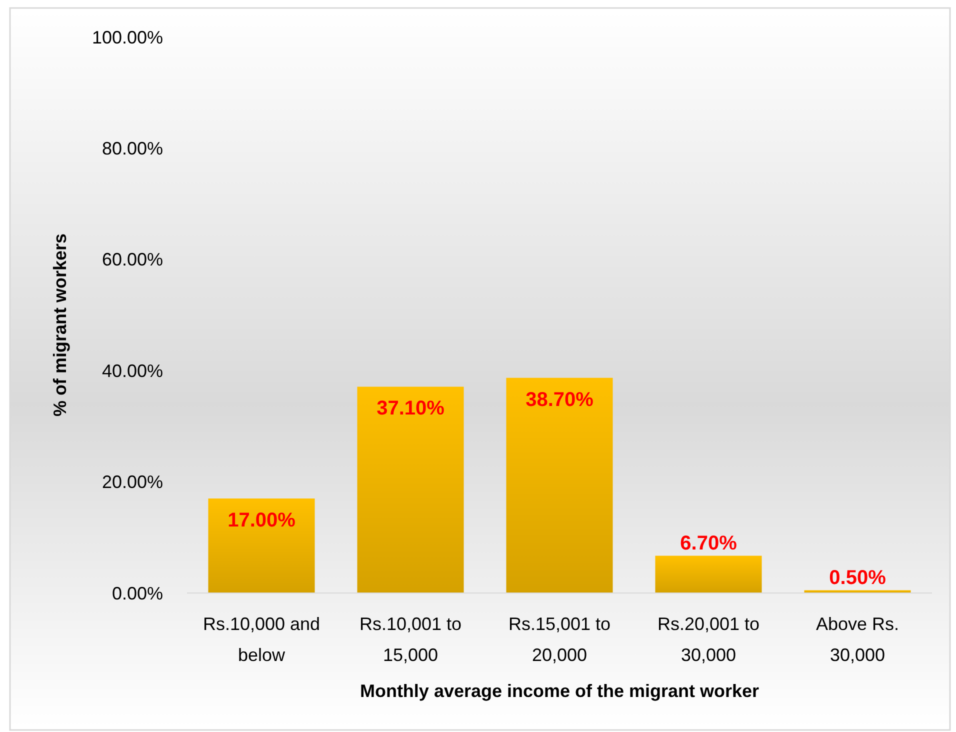 The image size is (956, 732). I want to click on data-label: 17.00%, so click(262, 520).